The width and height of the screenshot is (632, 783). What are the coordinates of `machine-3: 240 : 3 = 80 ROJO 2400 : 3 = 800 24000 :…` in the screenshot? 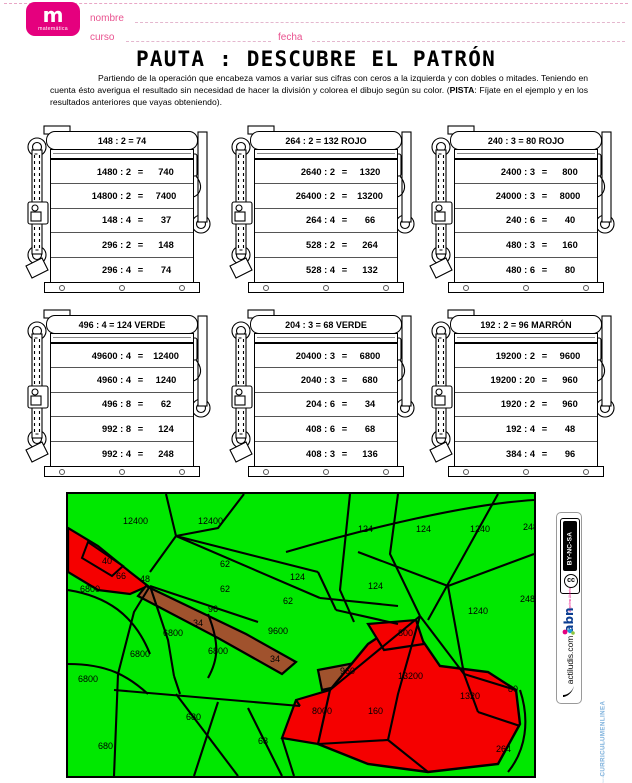 It's located at (522, 209).